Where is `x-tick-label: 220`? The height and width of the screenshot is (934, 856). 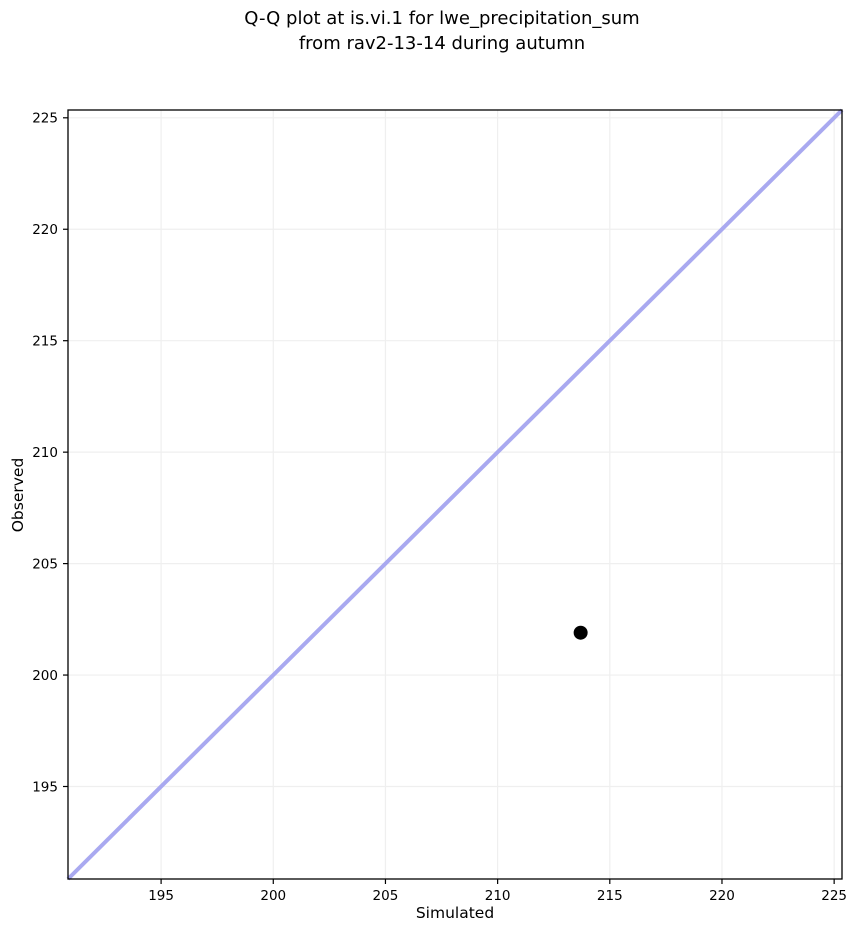
x-tick-label: 220 is located at coordinates (722, 896).